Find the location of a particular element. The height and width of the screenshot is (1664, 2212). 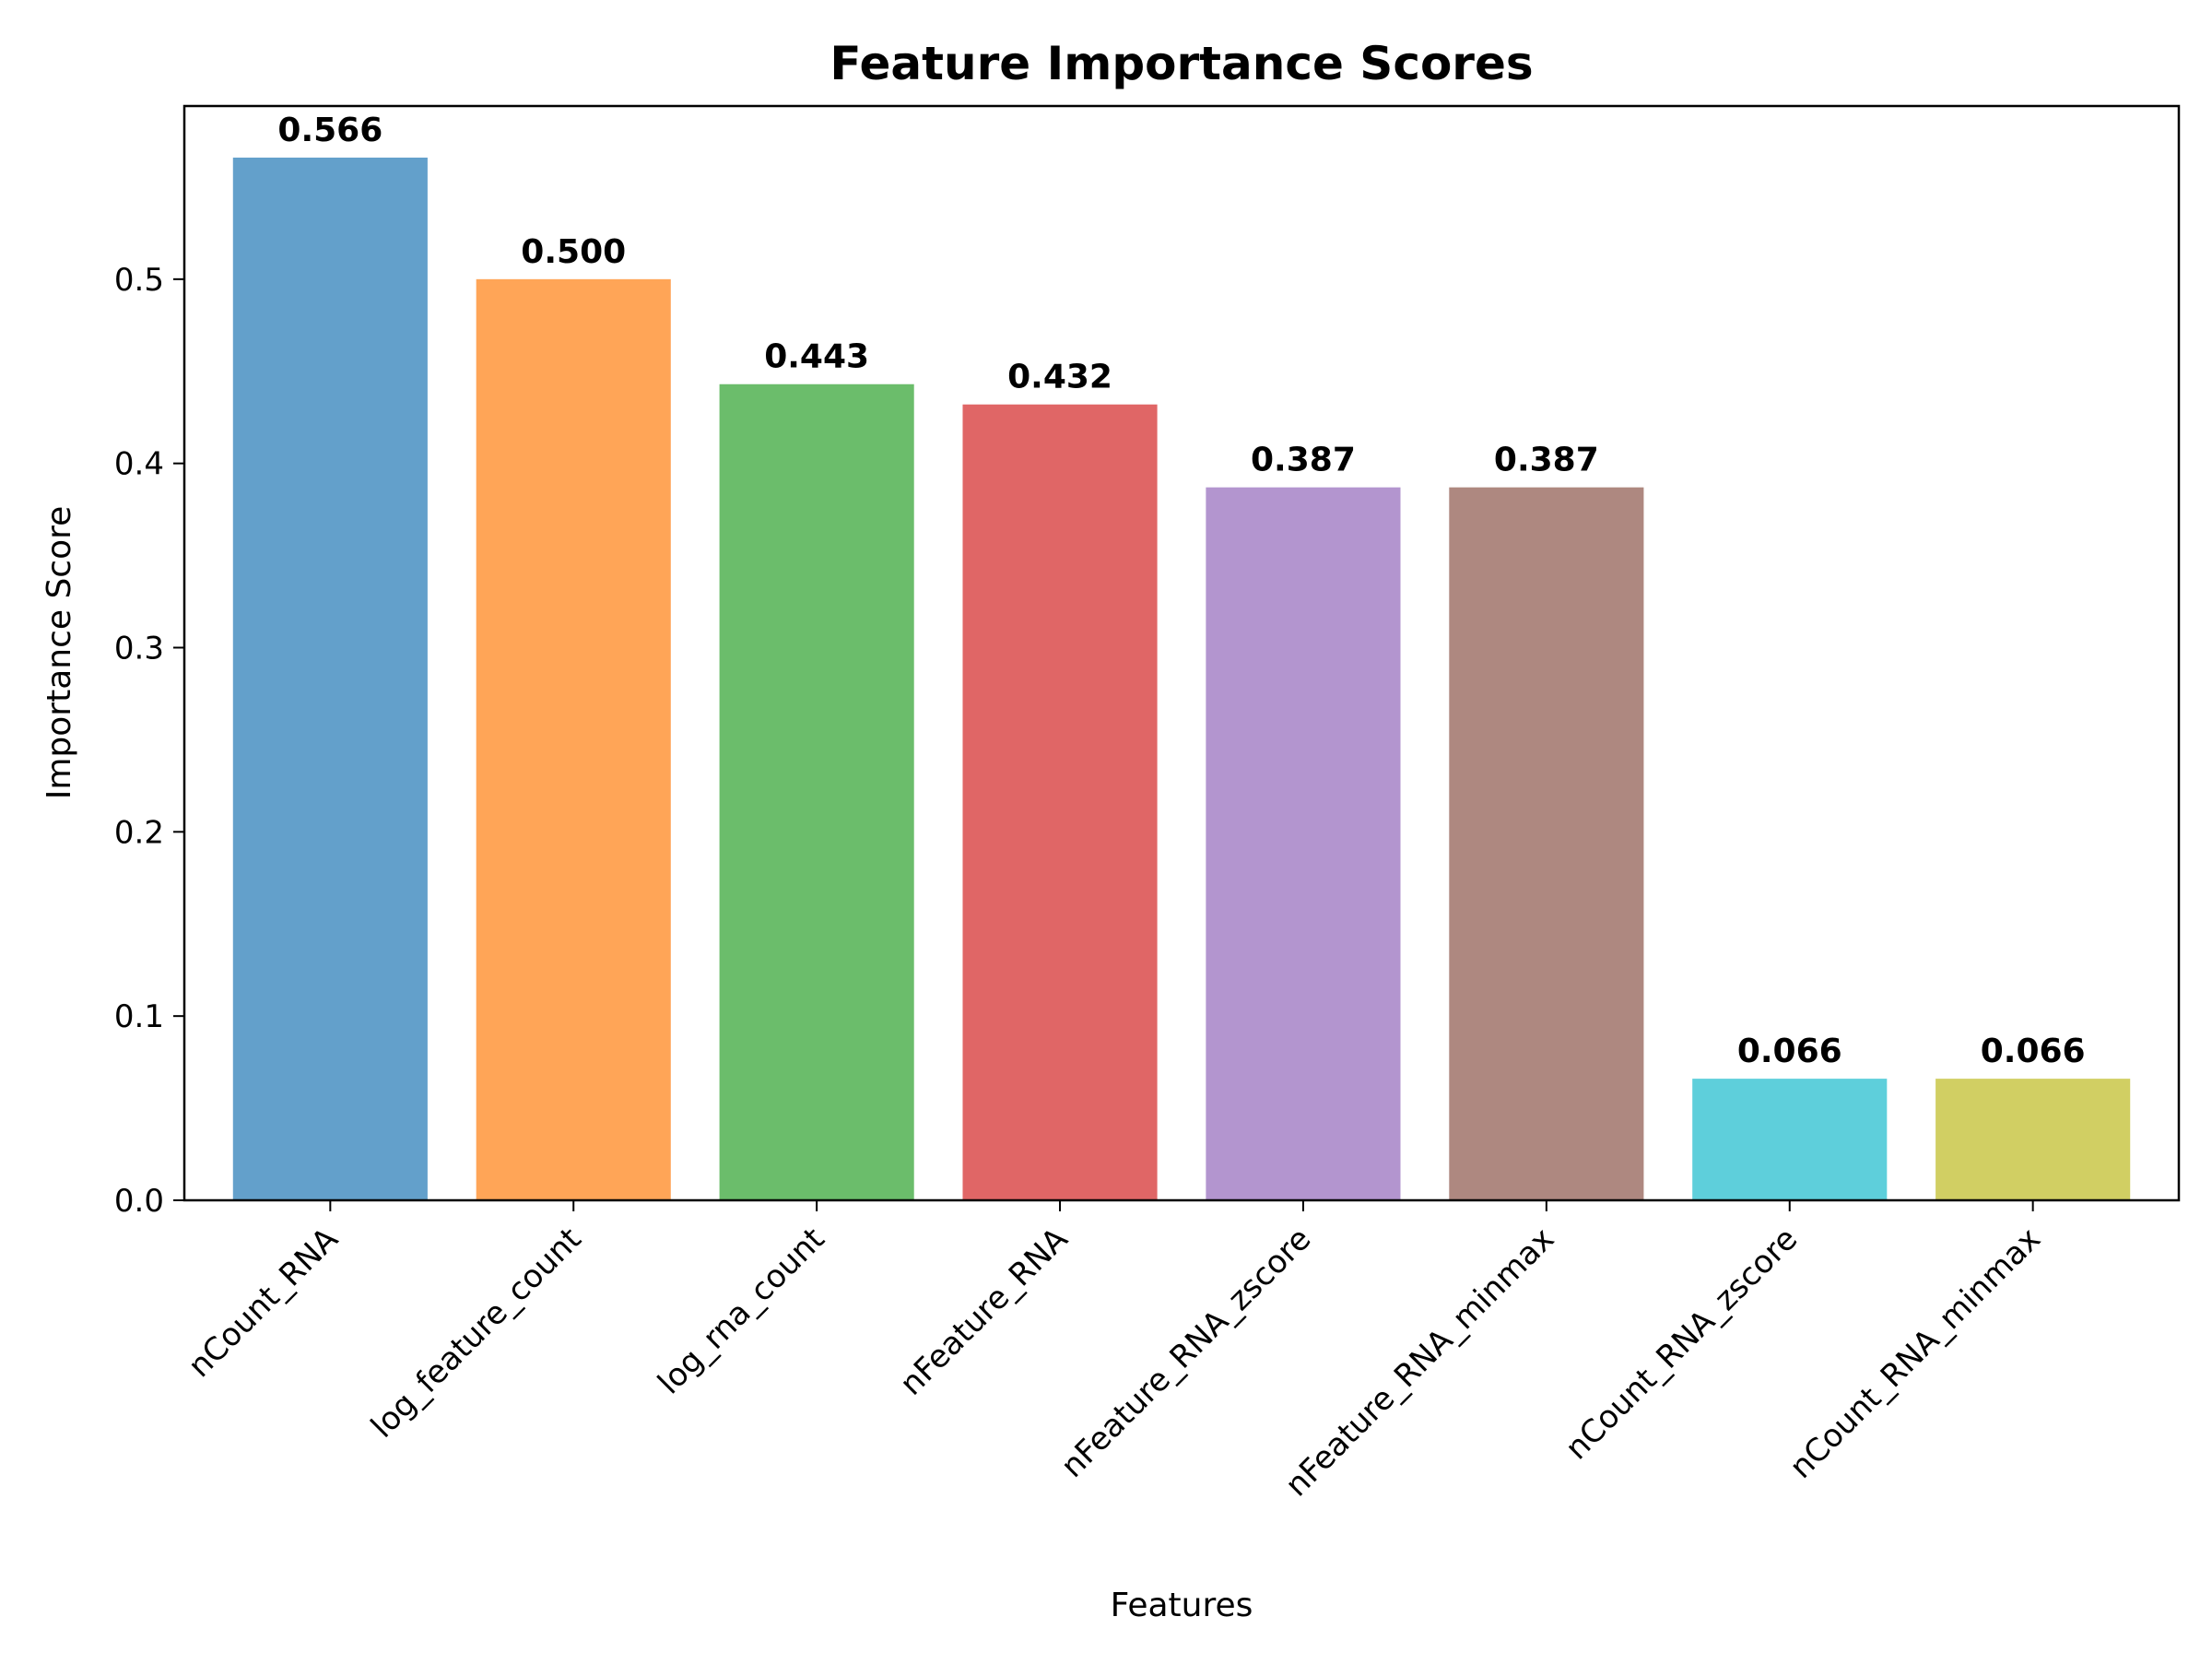

value-label-nFeature_RNA: 0.432 is located at coordinates (1059, 377).